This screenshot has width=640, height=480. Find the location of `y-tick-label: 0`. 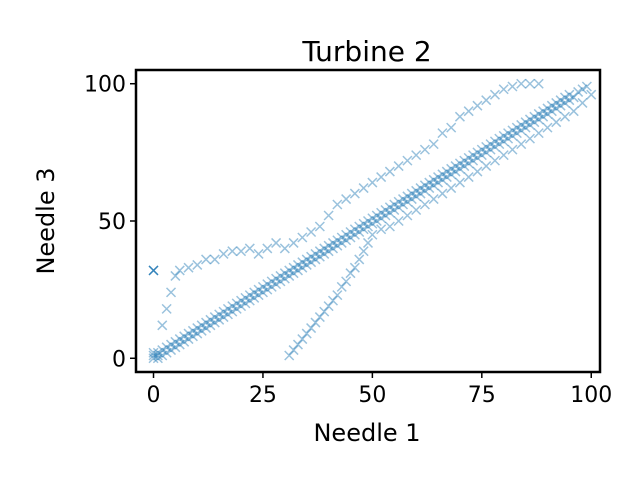

y-tick-label: 0 is located at coordinates (119, 359).